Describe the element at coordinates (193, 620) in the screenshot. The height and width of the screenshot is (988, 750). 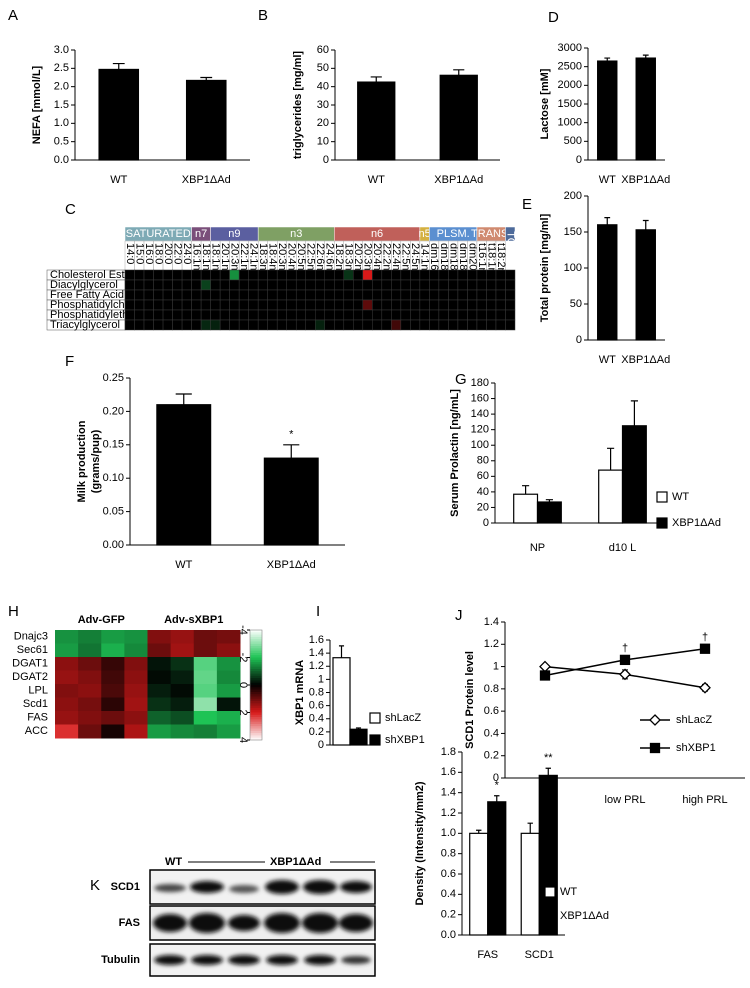
I see `group-label: Adv-sXBP1` at that location.